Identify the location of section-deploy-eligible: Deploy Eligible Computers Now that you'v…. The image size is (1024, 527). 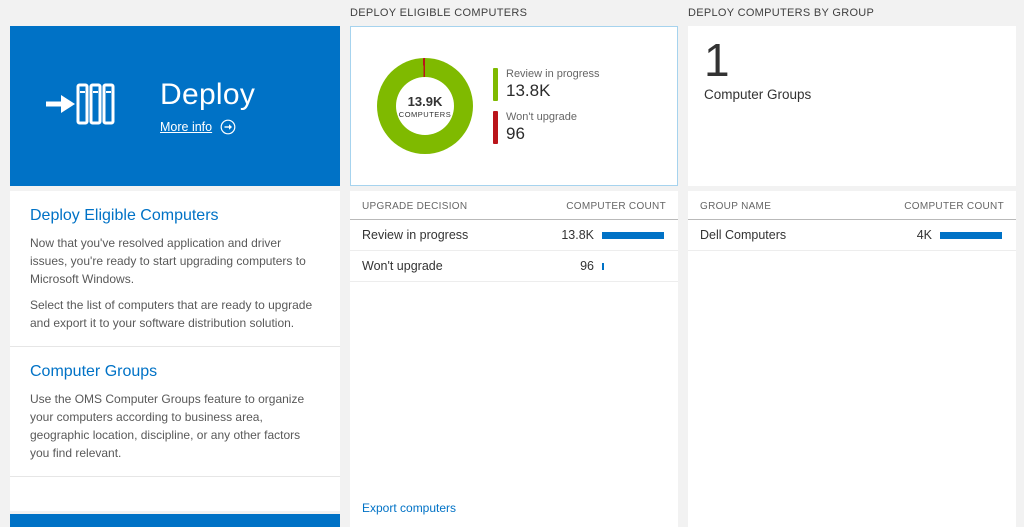
(175, 268).